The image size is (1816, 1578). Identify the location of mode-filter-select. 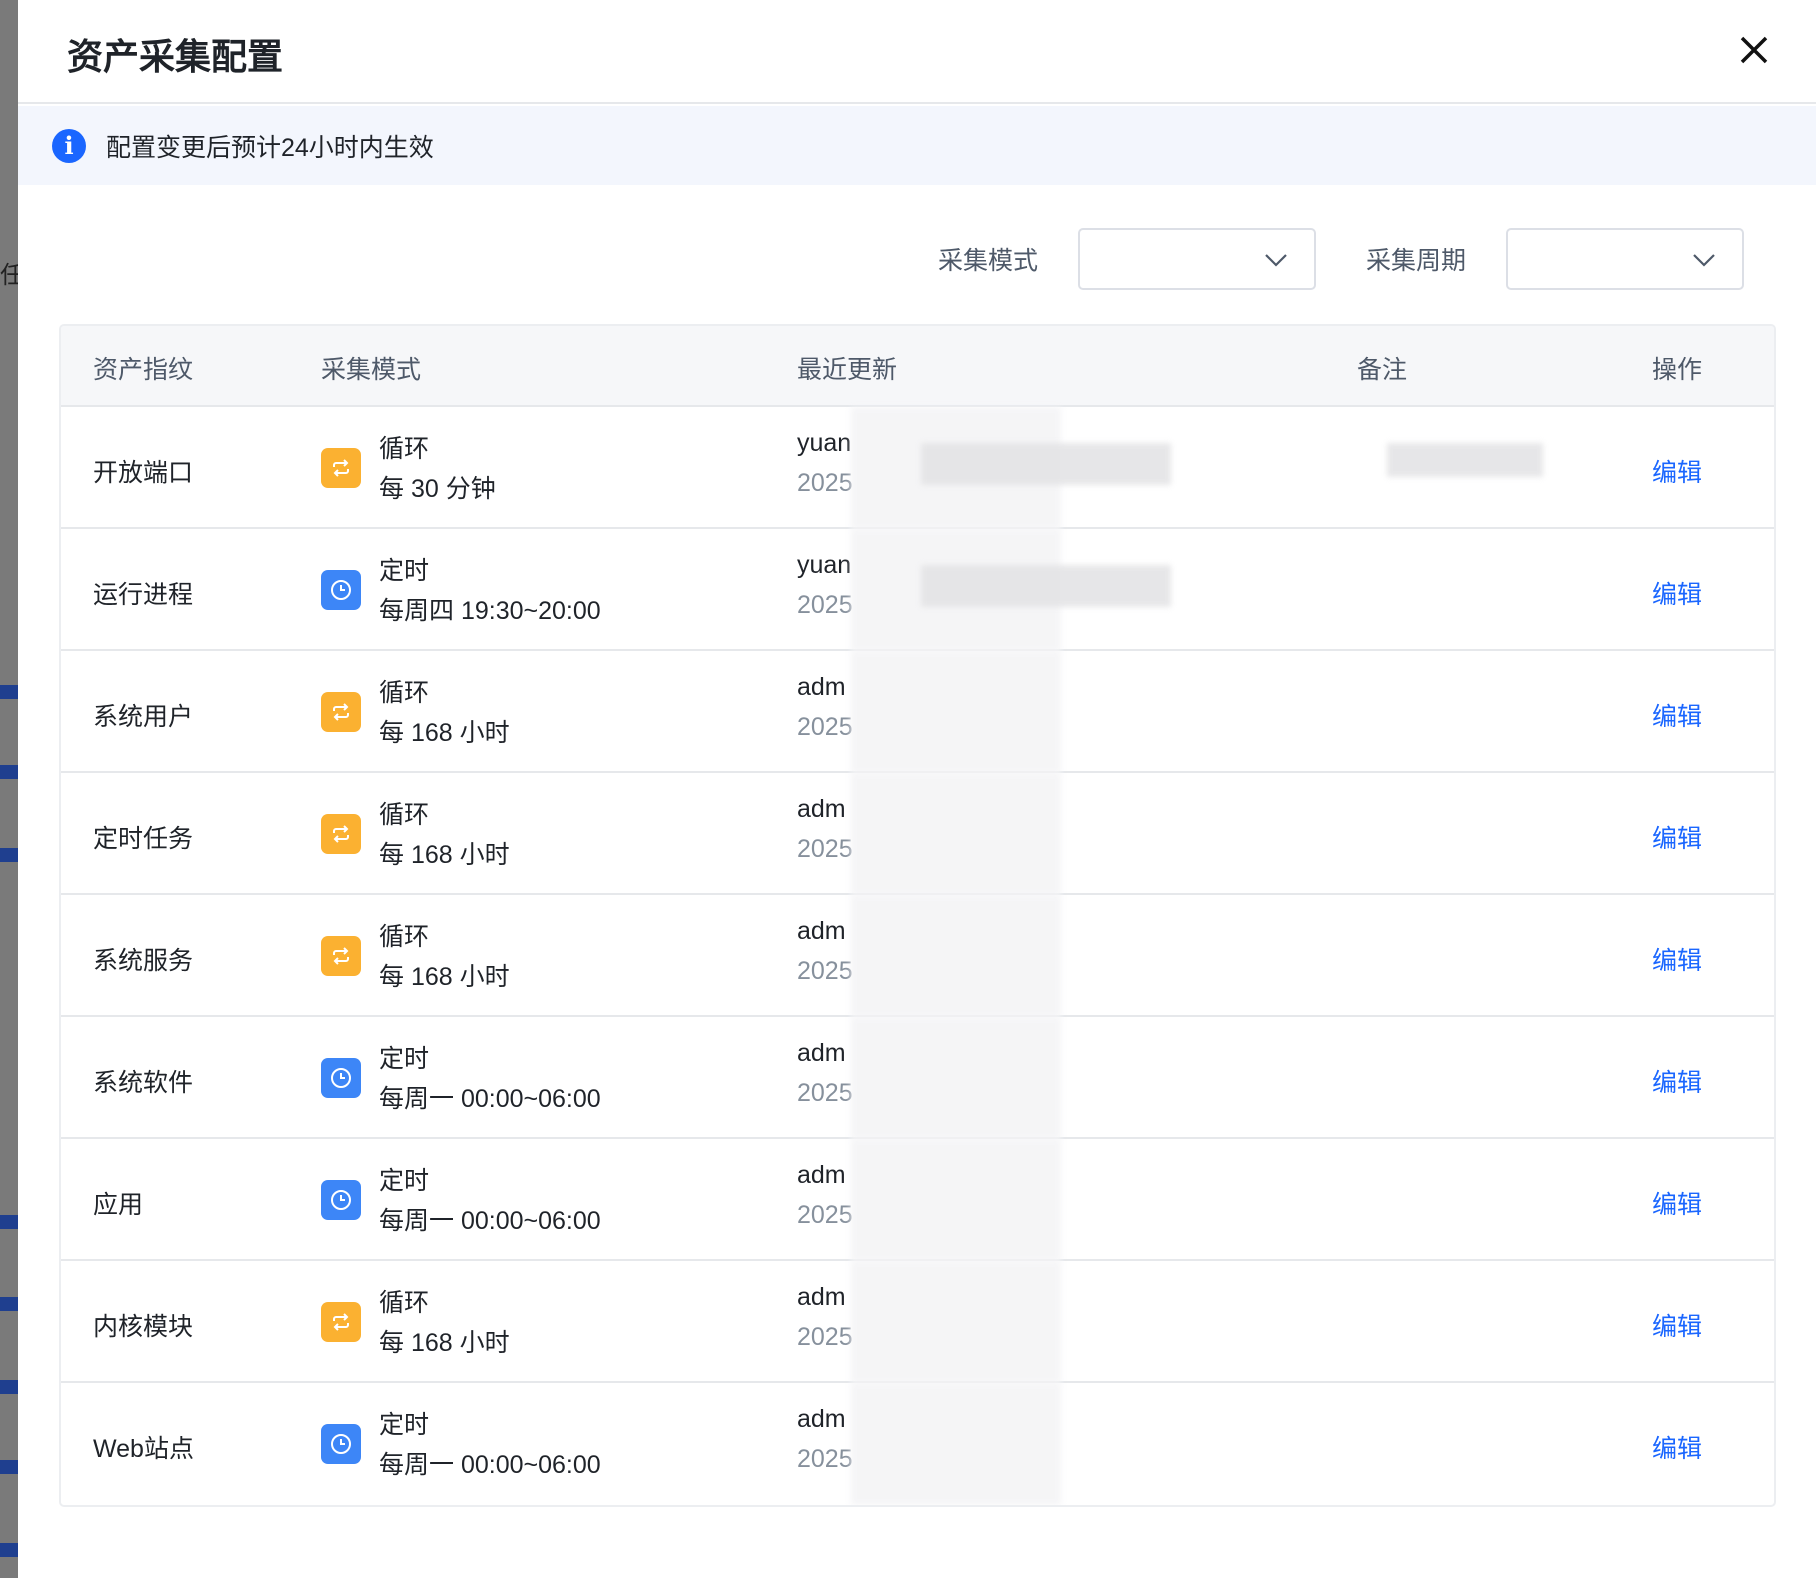
(1196, 259).